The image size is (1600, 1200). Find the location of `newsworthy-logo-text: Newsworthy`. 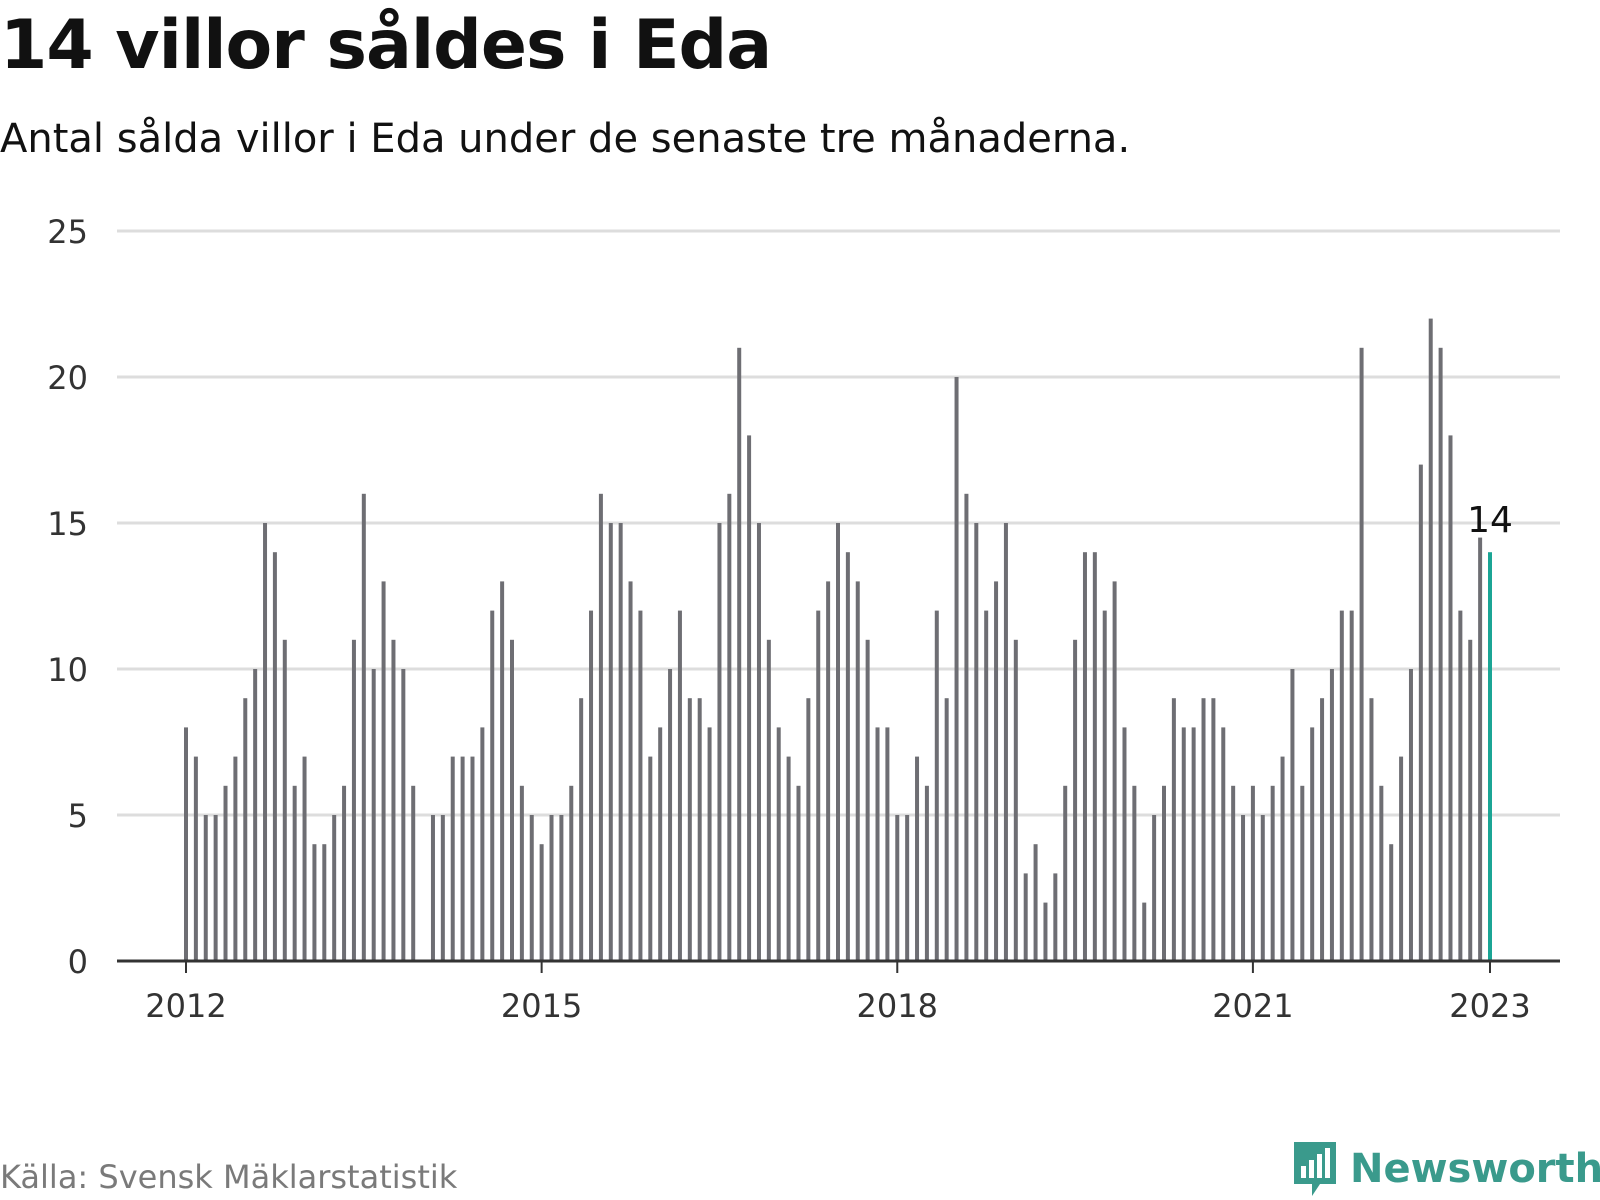

newsworthy-logo-text: Newsworthy is located at coordinates (1475, 1169).